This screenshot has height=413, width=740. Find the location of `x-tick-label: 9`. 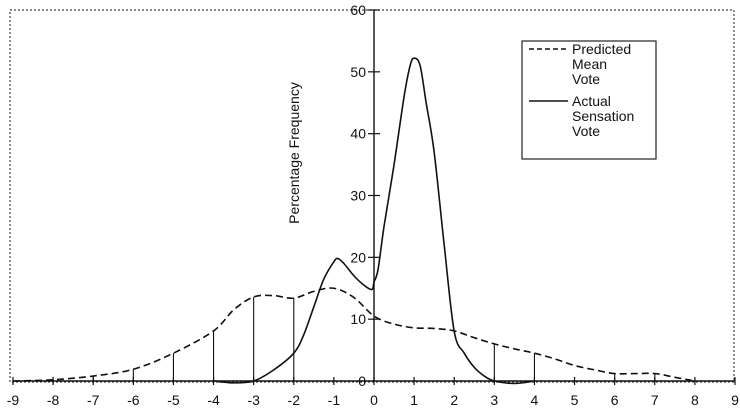

x-tick-label: 9 is located at coordinates (735, 400).